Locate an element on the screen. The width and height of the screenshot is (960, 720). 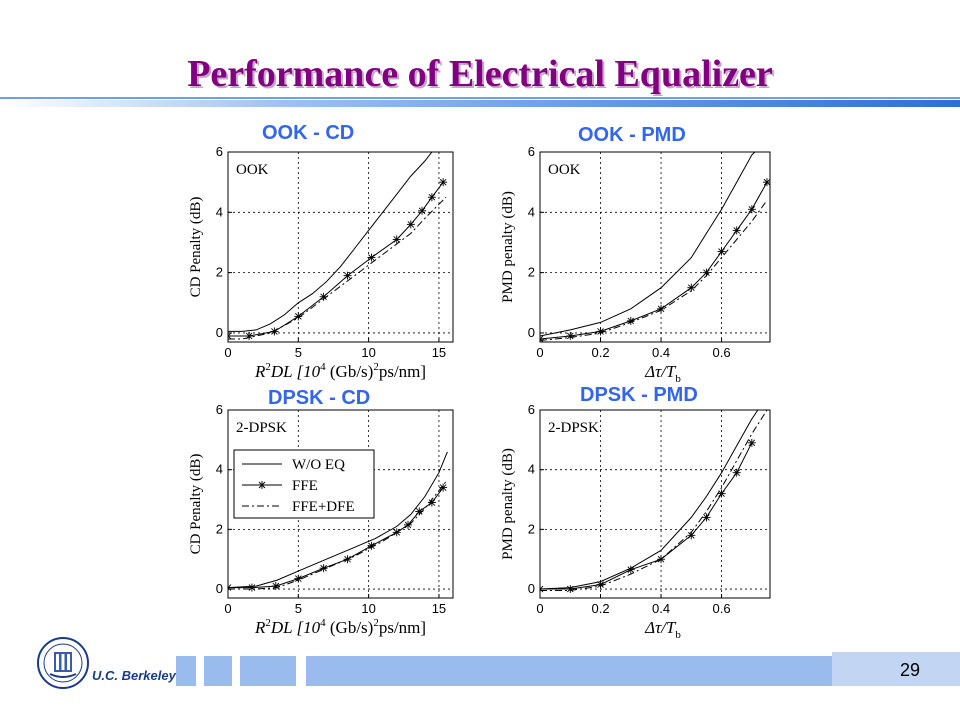
page-number: 29 is located at coordinates (910, 670).